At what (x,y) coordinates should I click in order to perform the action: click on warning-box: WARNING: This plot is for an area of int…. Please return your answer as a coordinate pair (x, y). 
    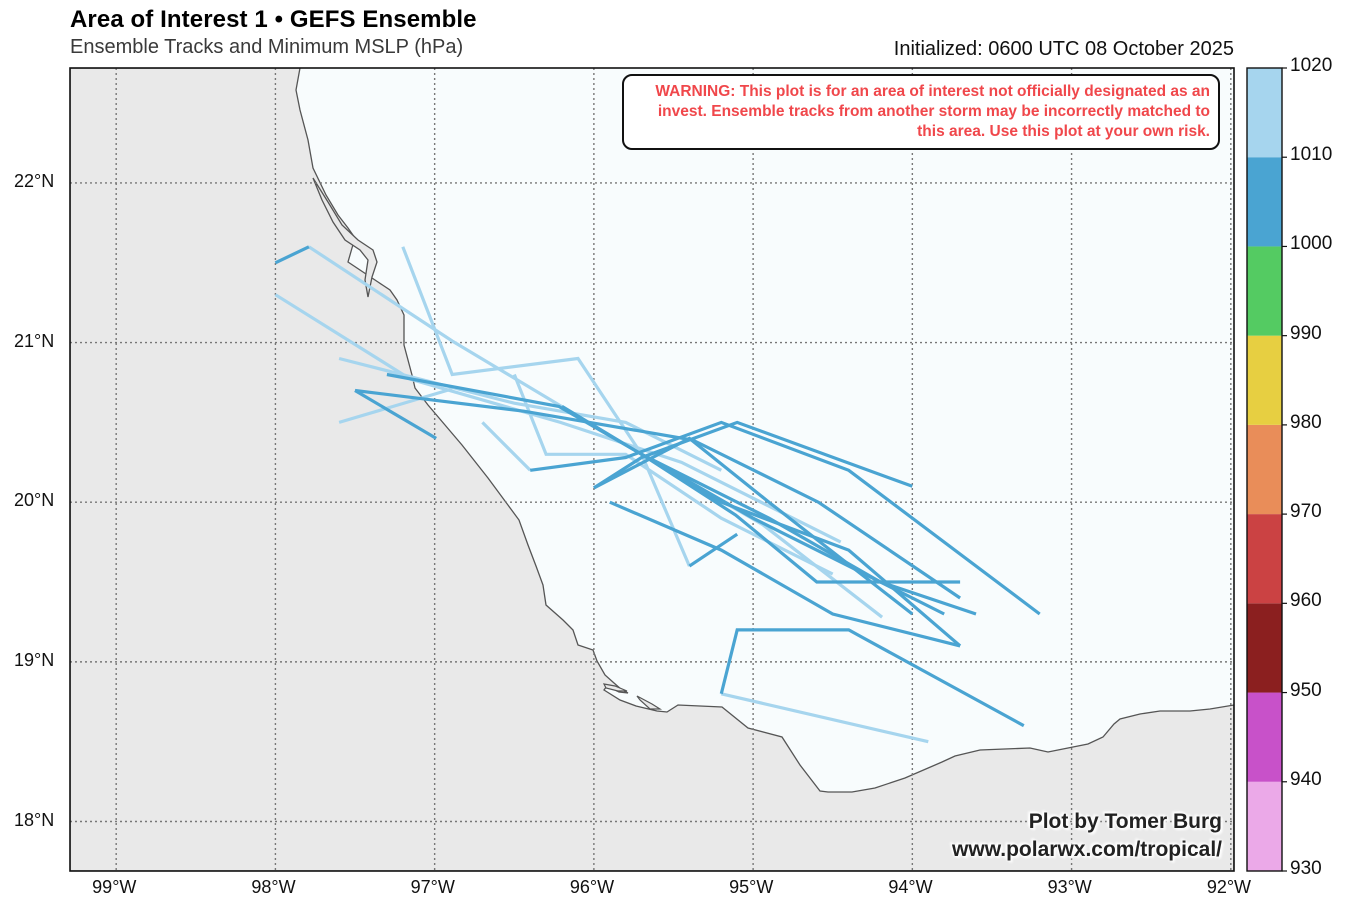
    Looking at the image, I should click on (921, 112).